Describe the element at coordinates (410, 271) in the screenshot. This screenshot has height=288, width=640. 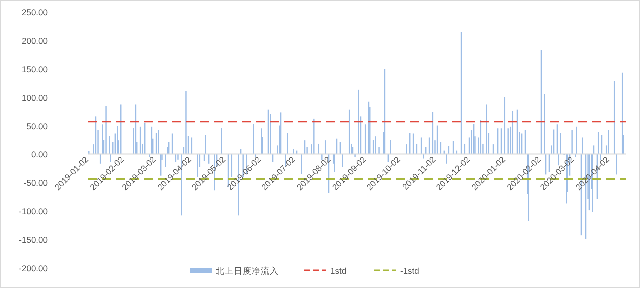
I see `legend-label: -1std` at that location.